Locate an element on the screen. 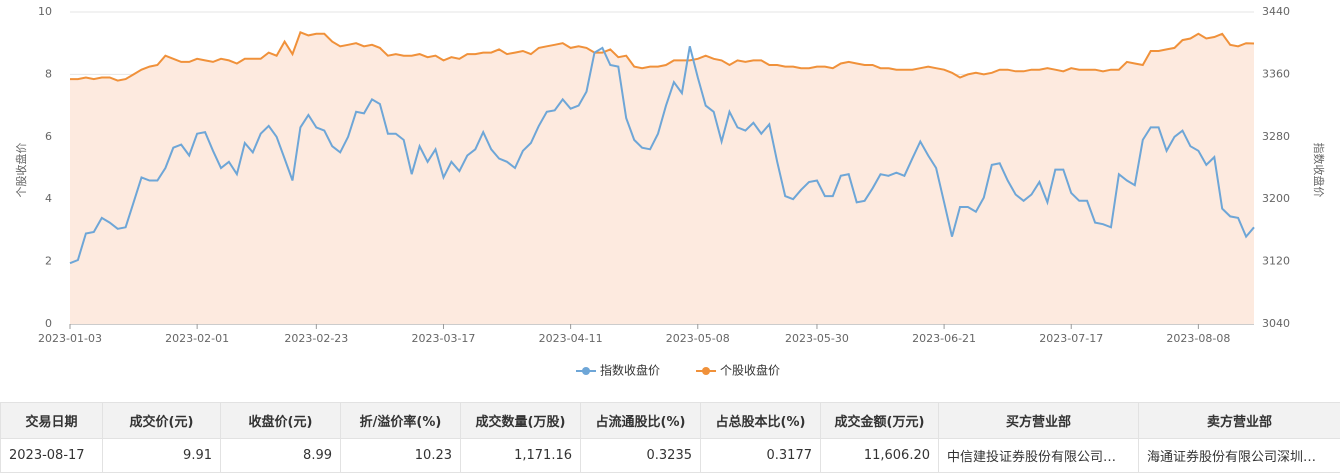  table-cell: 11,606.20 is located at coordinates (880, 456).